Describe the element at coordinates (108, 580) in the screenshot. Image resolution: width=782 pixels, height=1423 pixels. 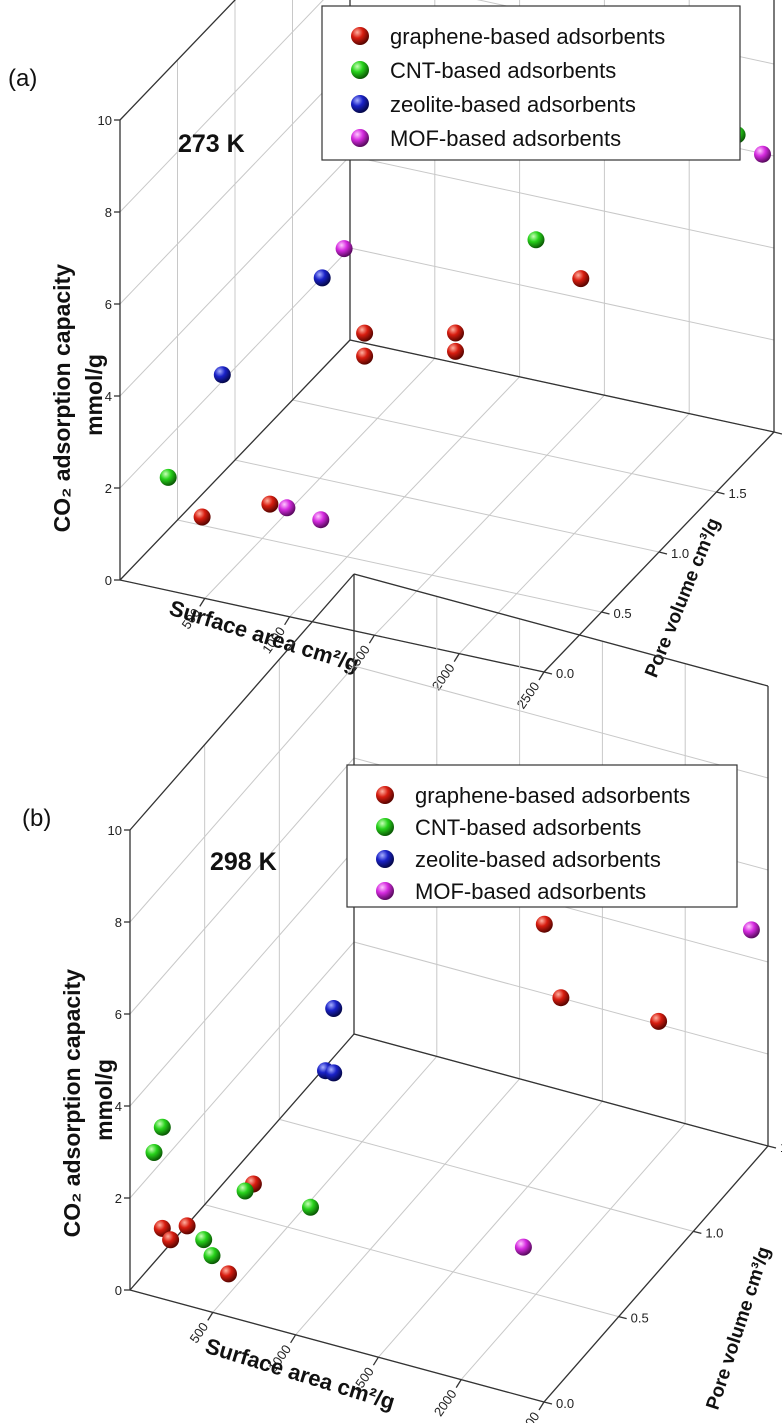
I see `z-tick-label: 0` at that location.